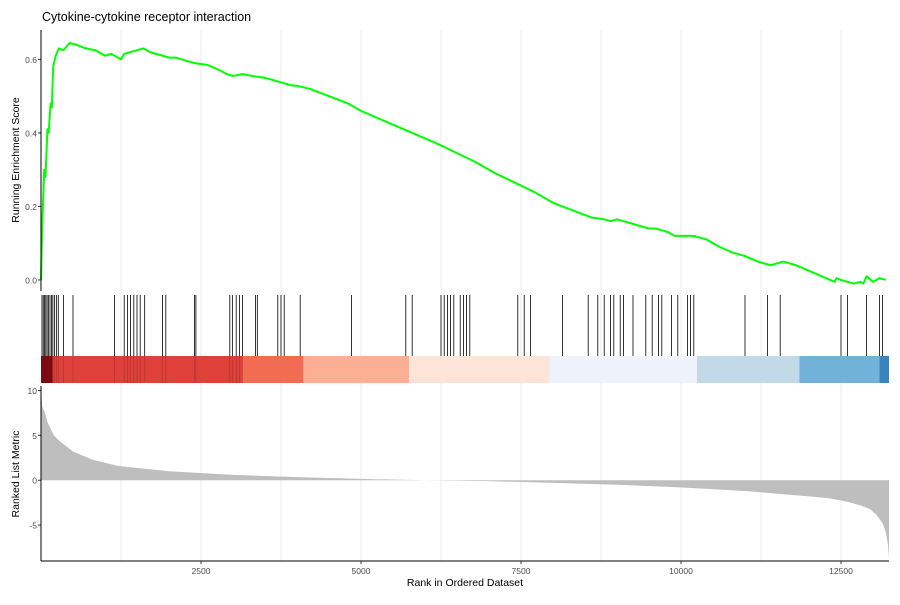  I want to click on ranked-y-tick-label: 5, so click(34, 436).